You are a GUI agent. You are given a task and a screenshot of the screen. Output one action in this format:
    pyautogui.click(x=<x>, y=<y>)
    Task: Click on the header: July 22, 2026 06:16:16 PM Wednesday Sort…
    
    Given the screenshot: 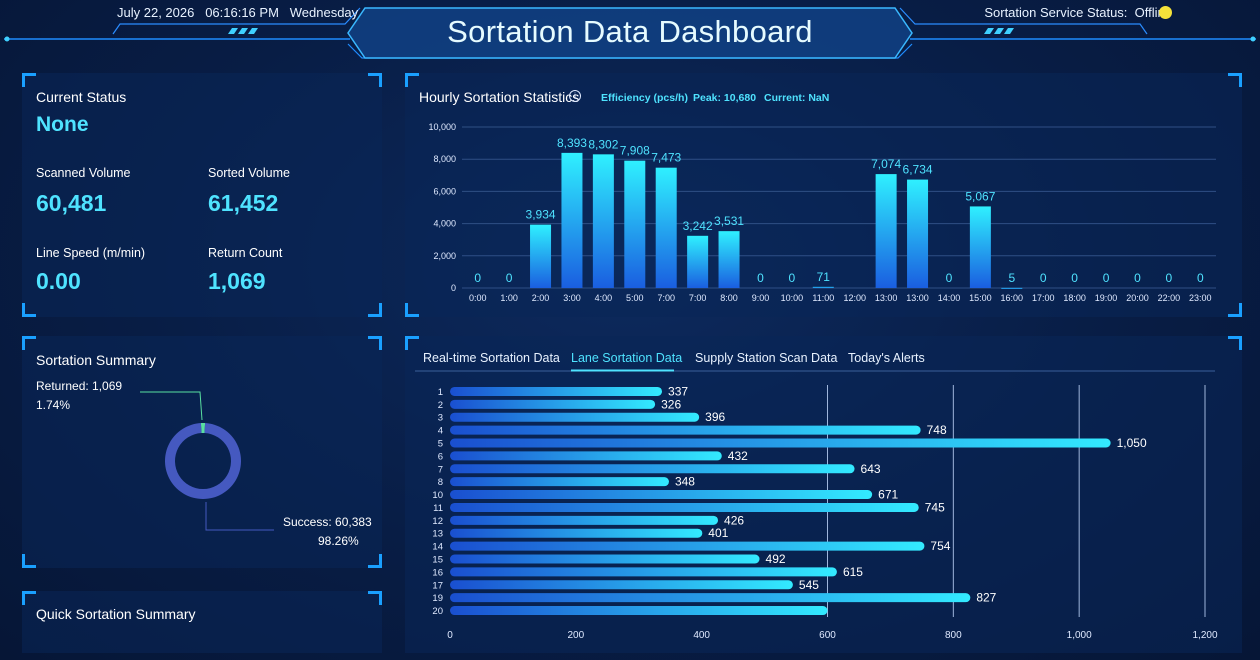 What is the action you would take?
    pyautogui.click(x=630, y=33)
    